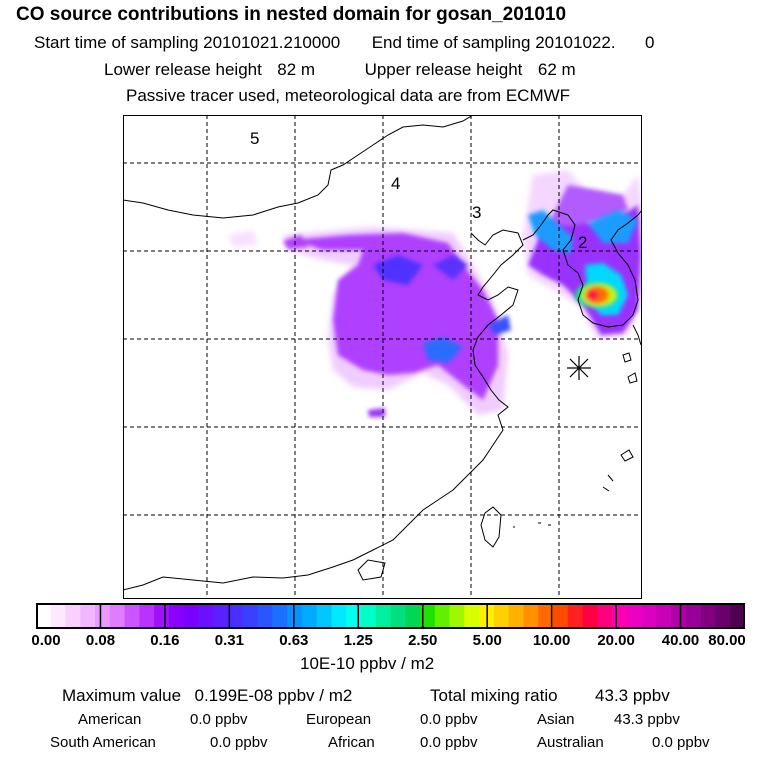 Image resolution: width=768 pixels, height=768 pixels. Describe the element at coordinates (487, 640) in the screenshot. I see `colorbar-tick-label: 5.00` at that location.